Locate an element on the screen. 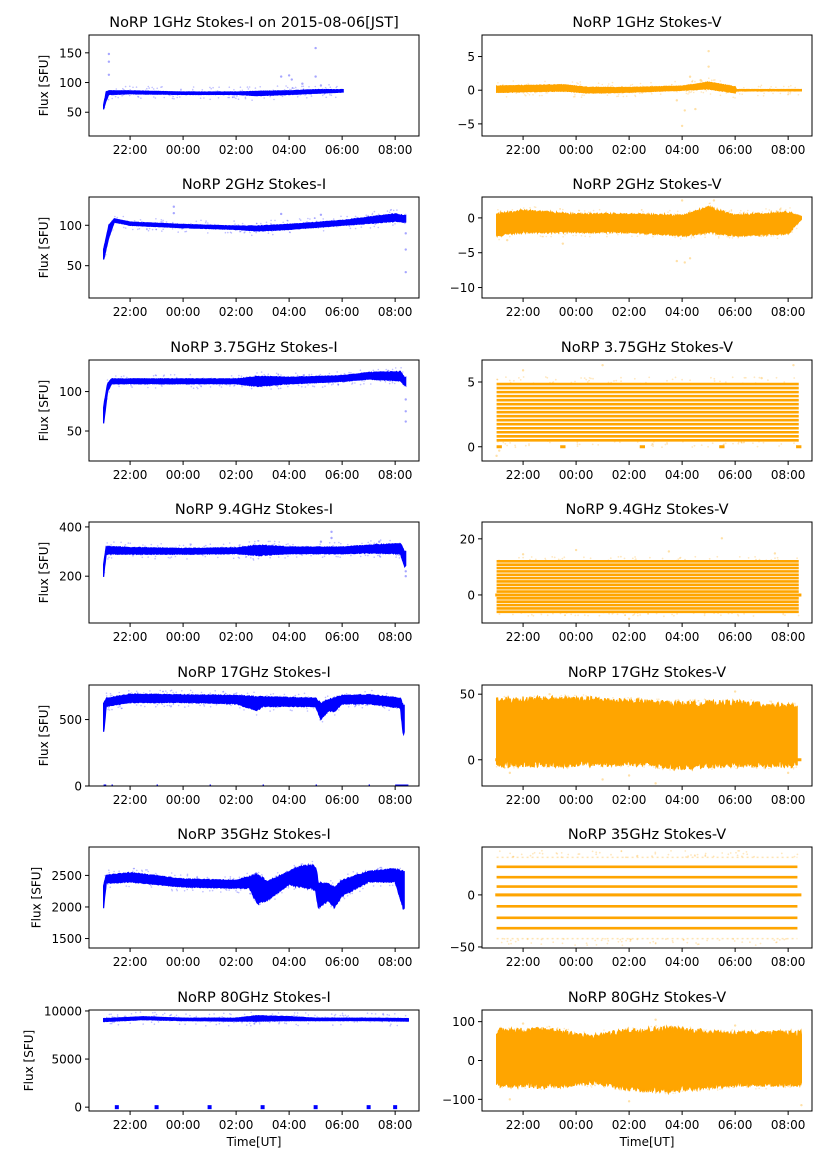 This screenshot has width=827, height=1169. series-stokes-i is located at coordinates (255, 1060).